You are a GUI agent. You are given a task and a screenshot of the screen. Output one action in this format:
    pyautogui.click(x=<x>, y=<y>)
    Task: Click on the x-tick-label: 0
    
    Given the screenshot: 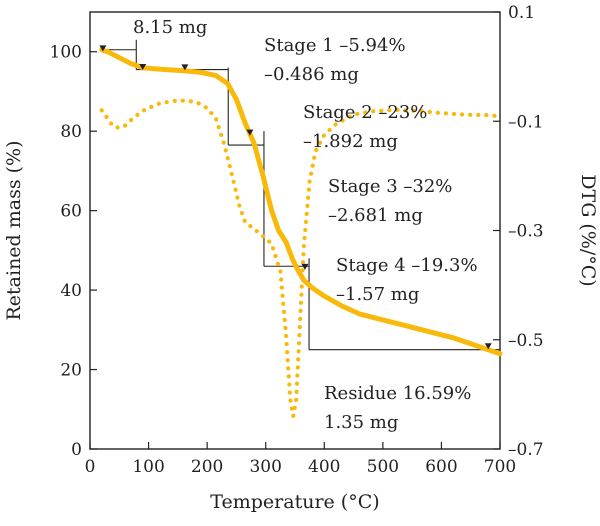 What is the action you would take?
    pyautogui.click(x=90, y=467)
    